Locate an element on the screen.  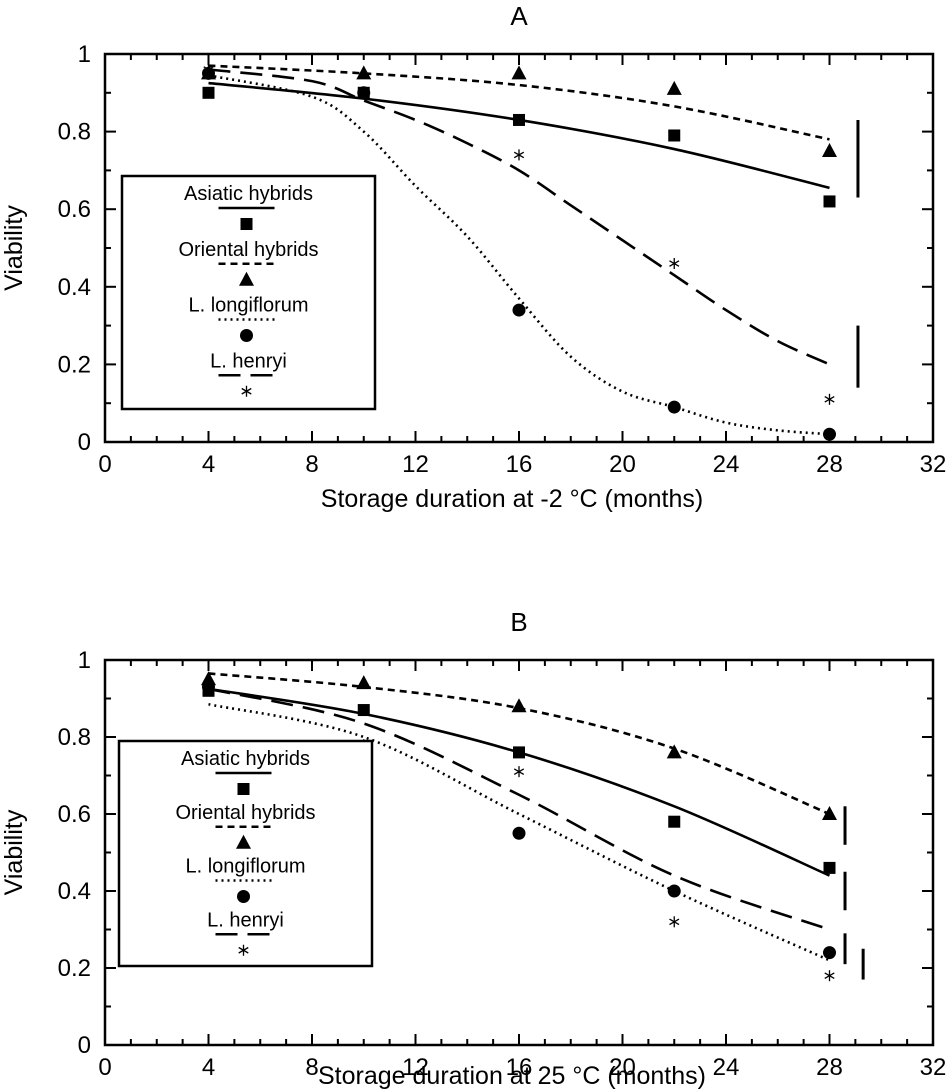
x-axis-title: Storage duration at 25 °C (months) is located at coordinates (512, 1075).